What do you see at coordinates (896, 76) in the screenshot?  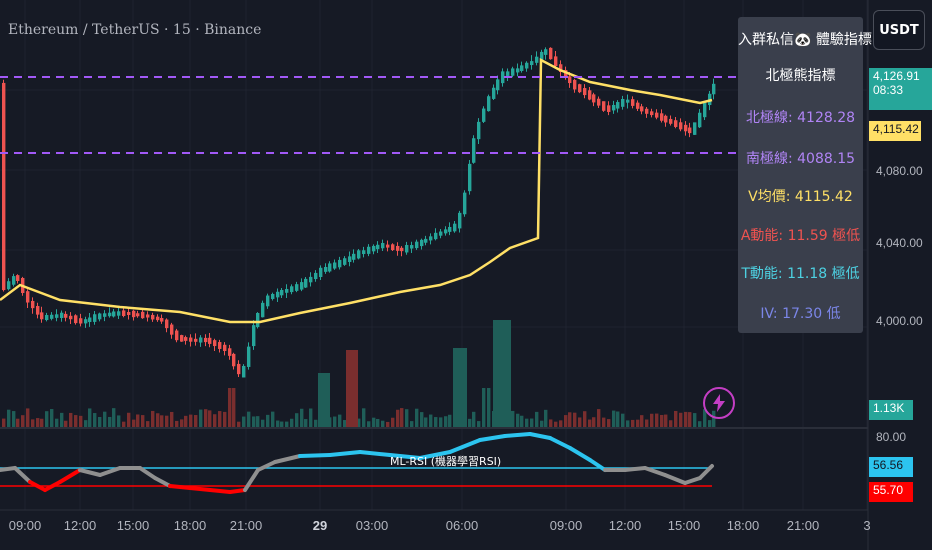 I see `current-price: 4,126.91` at bounding box center [896, 76].